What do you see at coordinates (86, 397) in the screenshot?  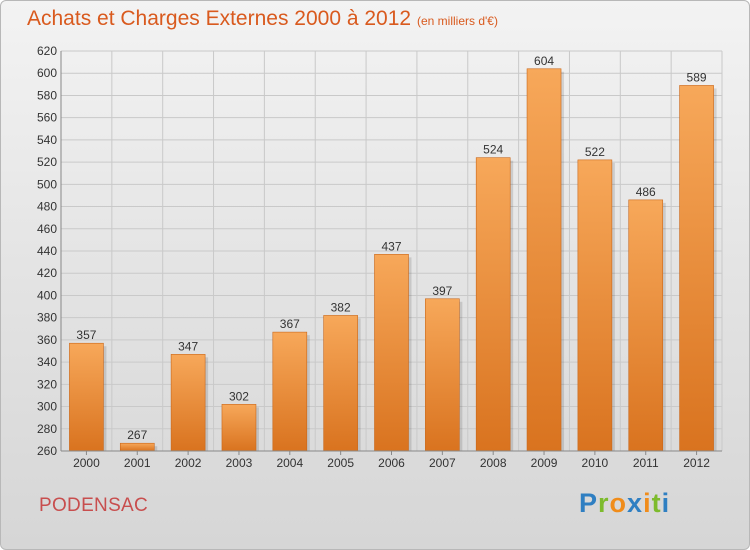 I see `bar-2000` at bounding box center [86, 397].